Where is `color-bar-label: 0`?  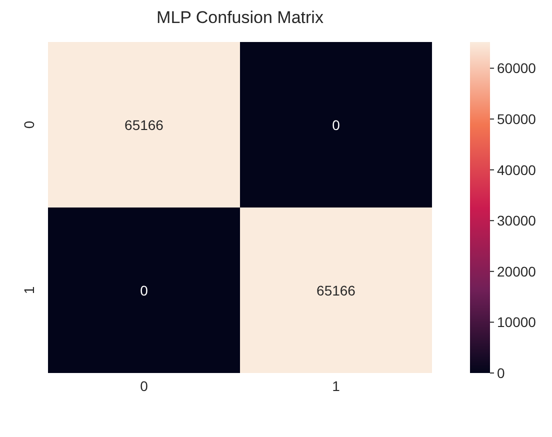
color-bar-label: 0 is located at coordinates (501, 373).